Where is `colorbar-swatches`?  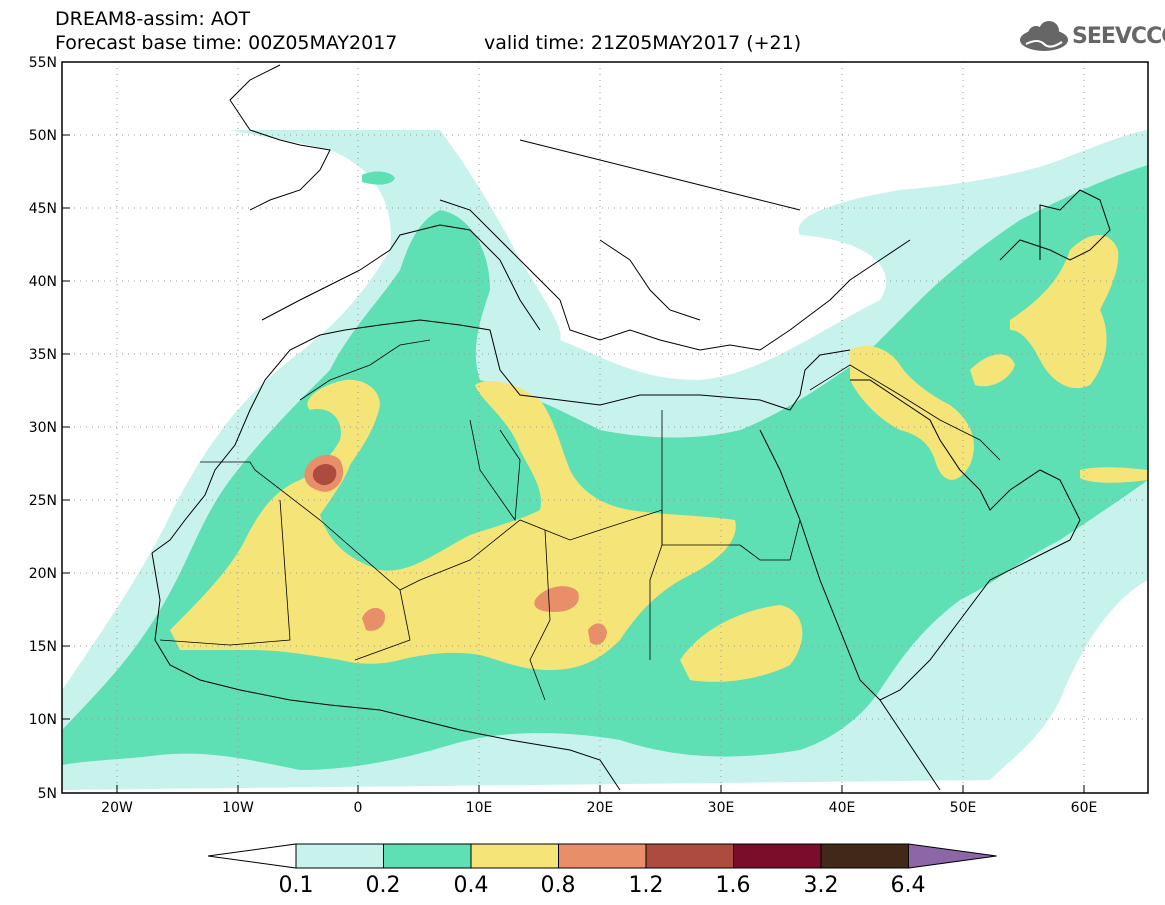
colorbar-swatches is located at coordinates (646, 856).